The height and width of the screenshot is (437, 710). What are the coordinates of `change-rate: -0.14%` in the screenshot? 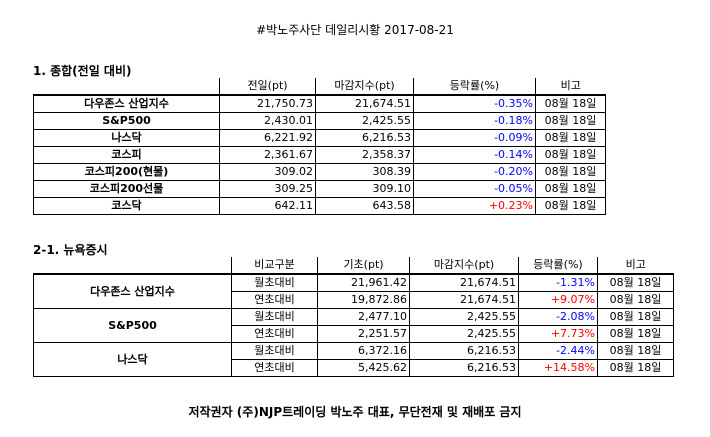 It's located at (474, 155).